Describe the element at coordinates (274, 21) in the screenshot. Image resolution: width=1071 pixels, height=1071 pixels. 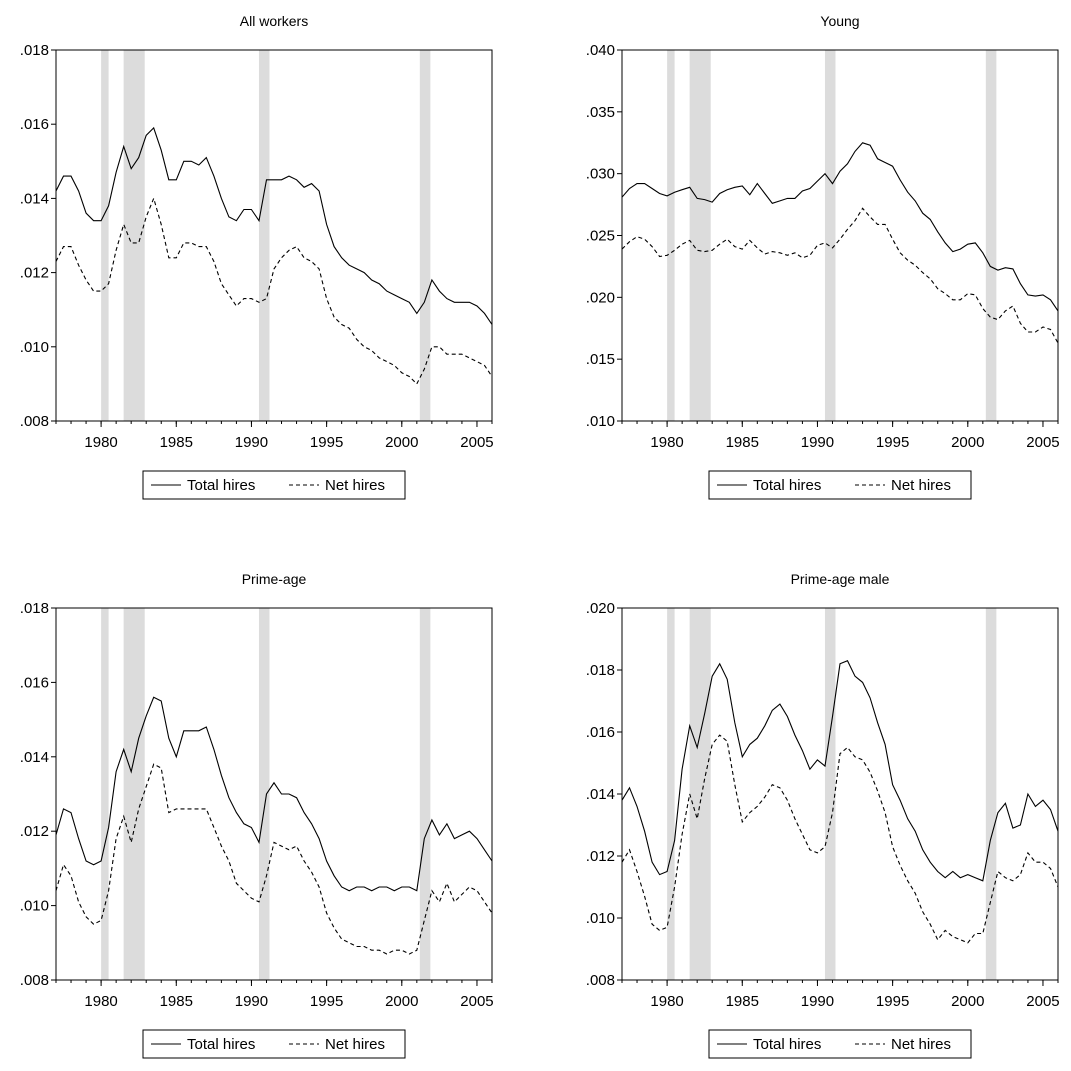
I see `chart-title: All workers` at that location.